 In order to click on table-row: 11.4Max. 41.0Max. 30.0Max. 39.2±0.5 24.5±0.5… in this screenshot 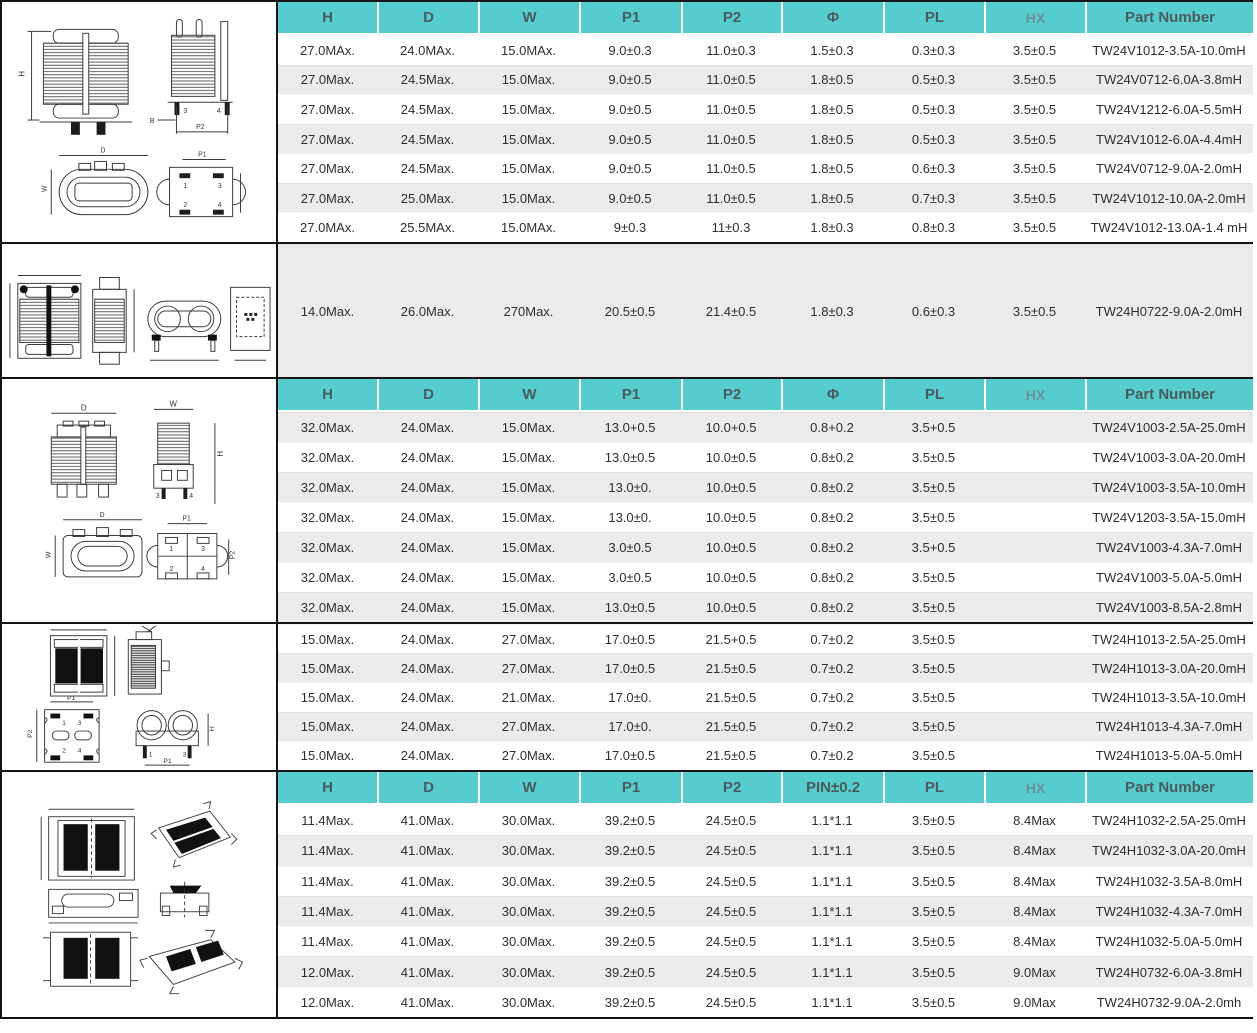, I will do `click(765, 820)`.